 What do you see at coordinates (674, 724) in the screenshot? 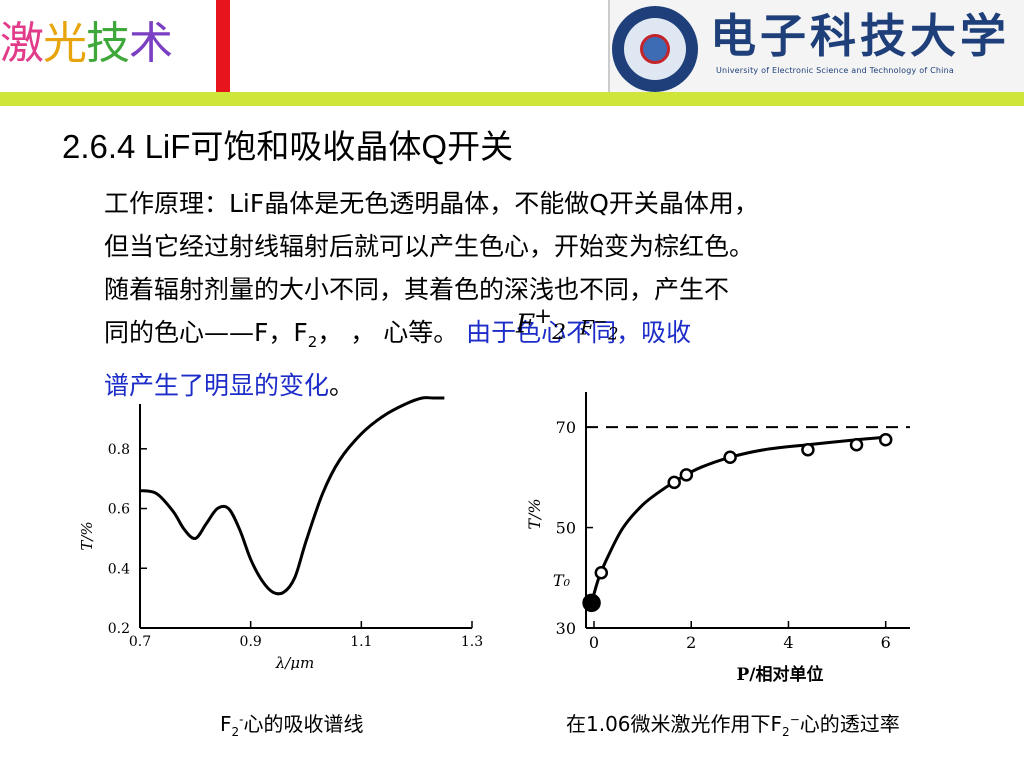
I see `cap-right-pre: 在1.06微米激光作用下F` at bounding box center [674, 724].